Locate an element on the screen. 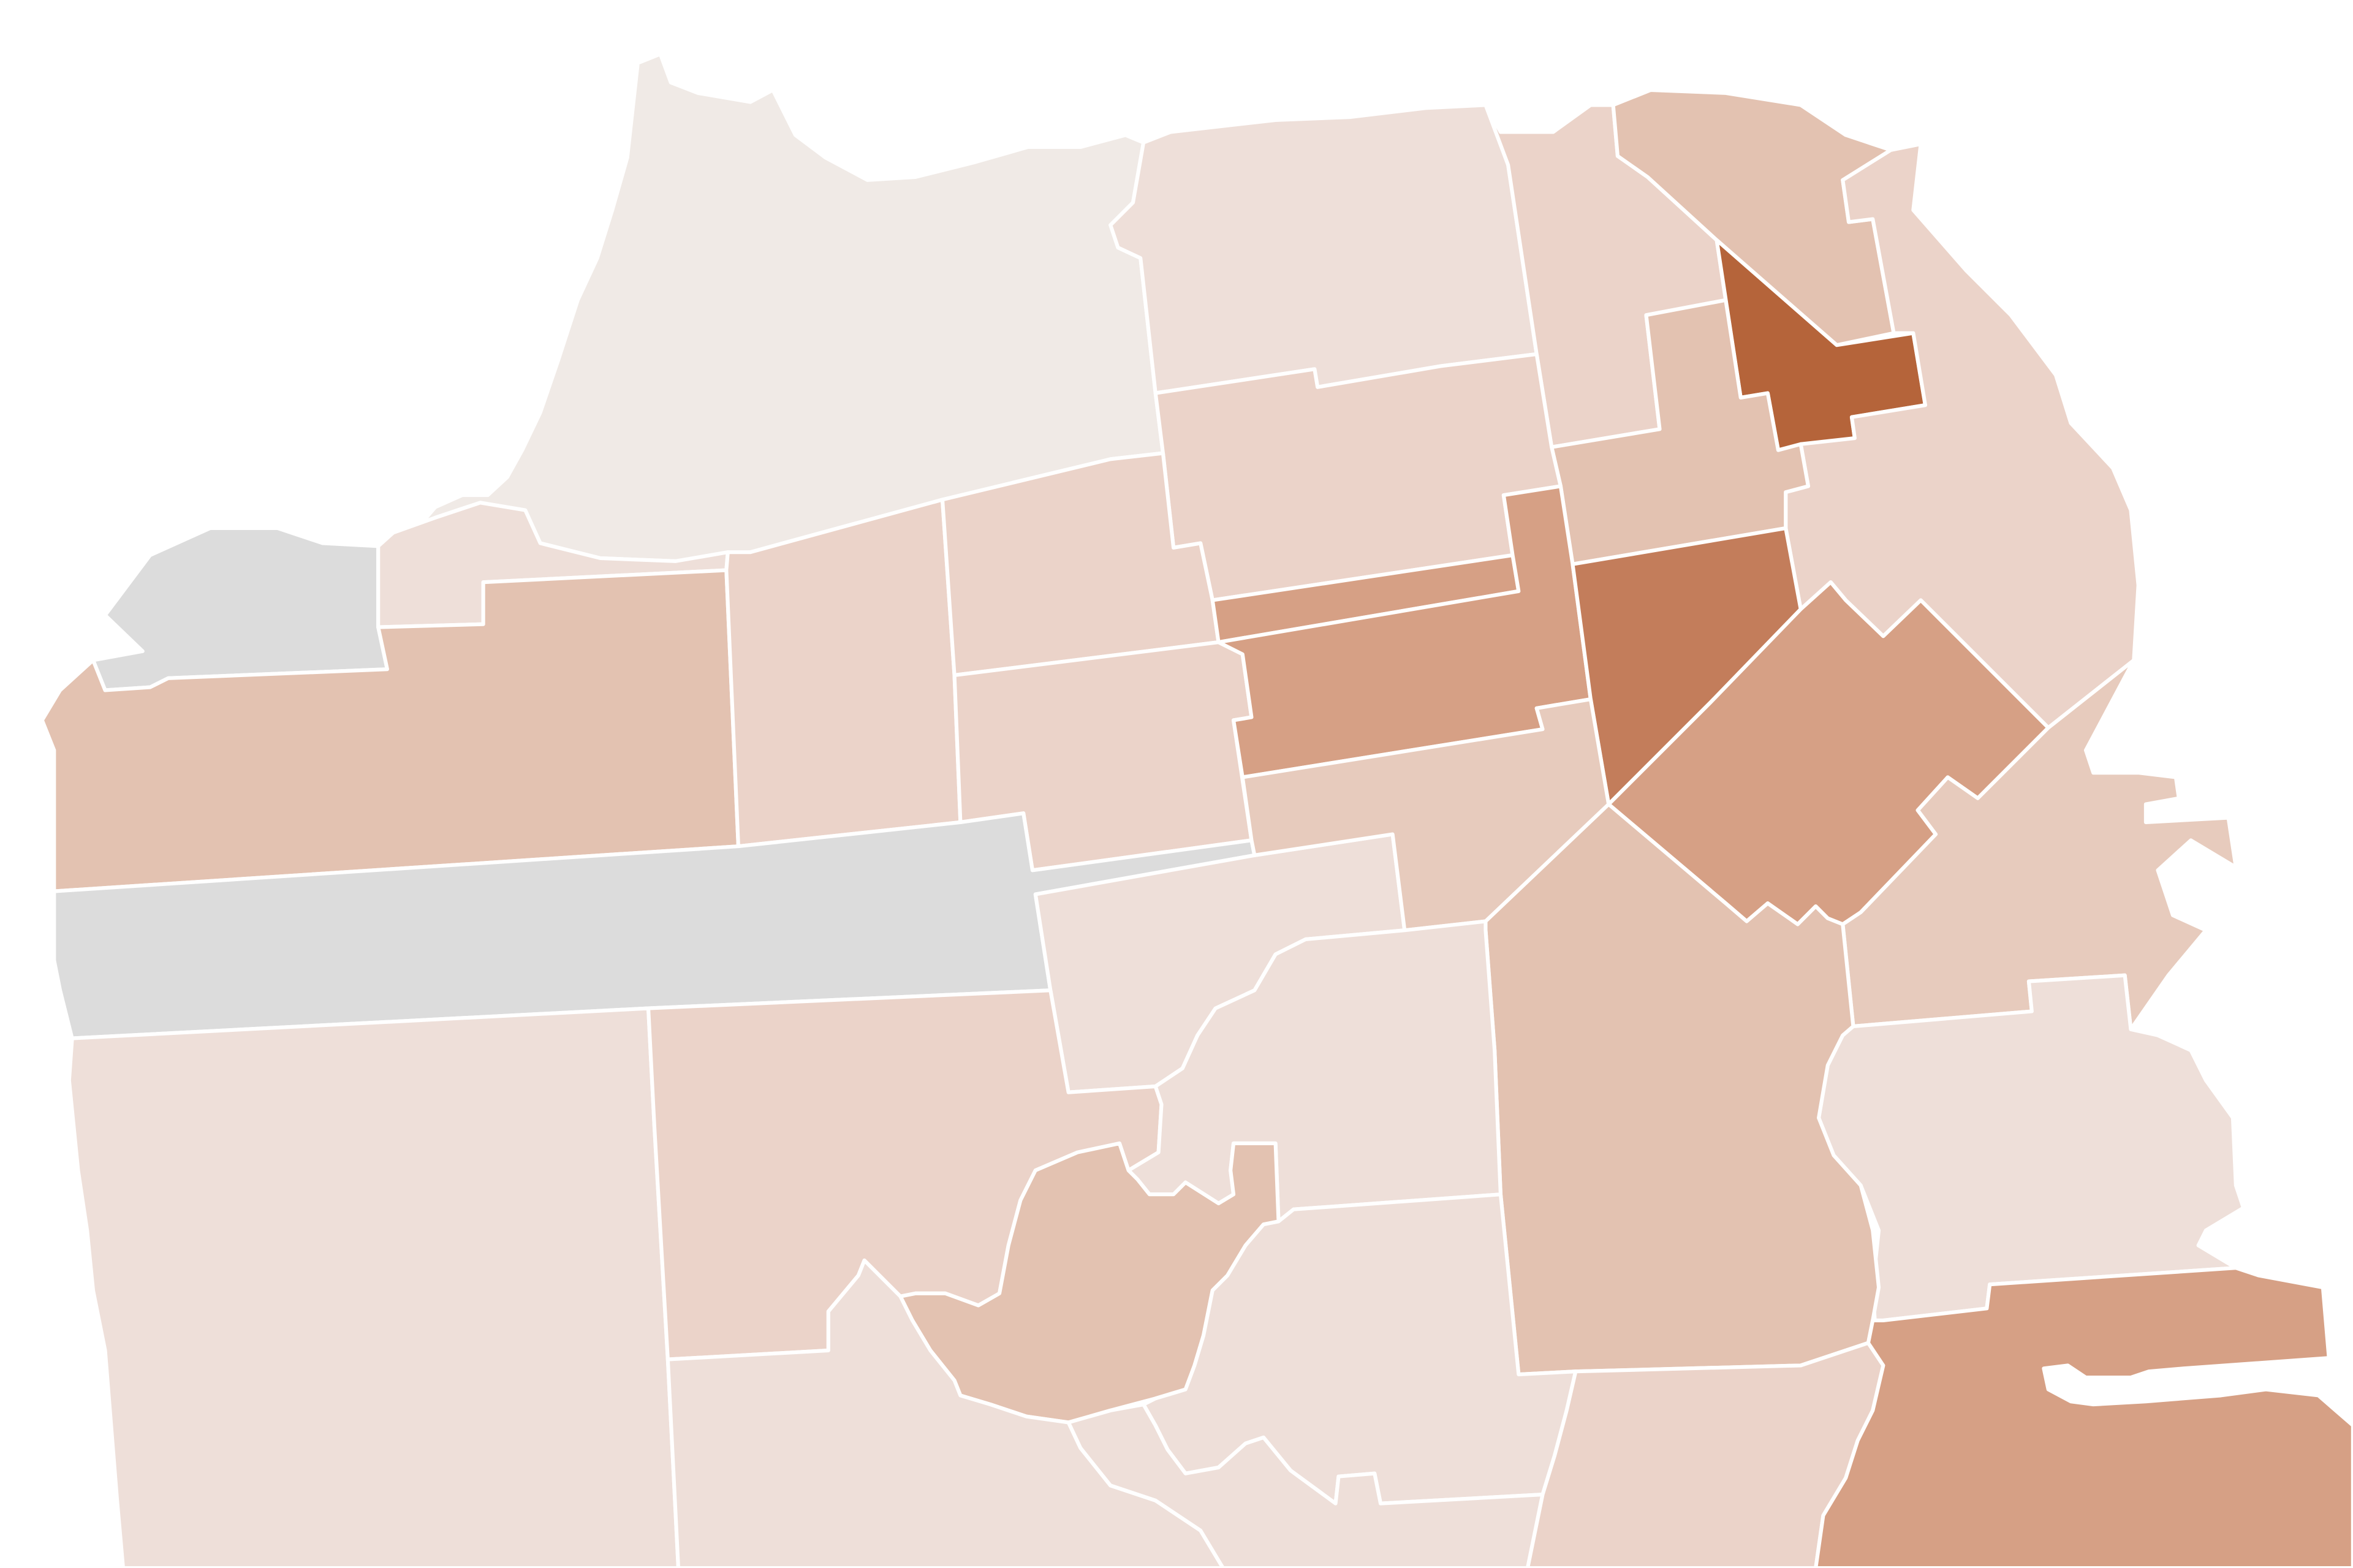 This screenshot has height=1568, width=2353. marina-area is located at coordinates (1324, 249).